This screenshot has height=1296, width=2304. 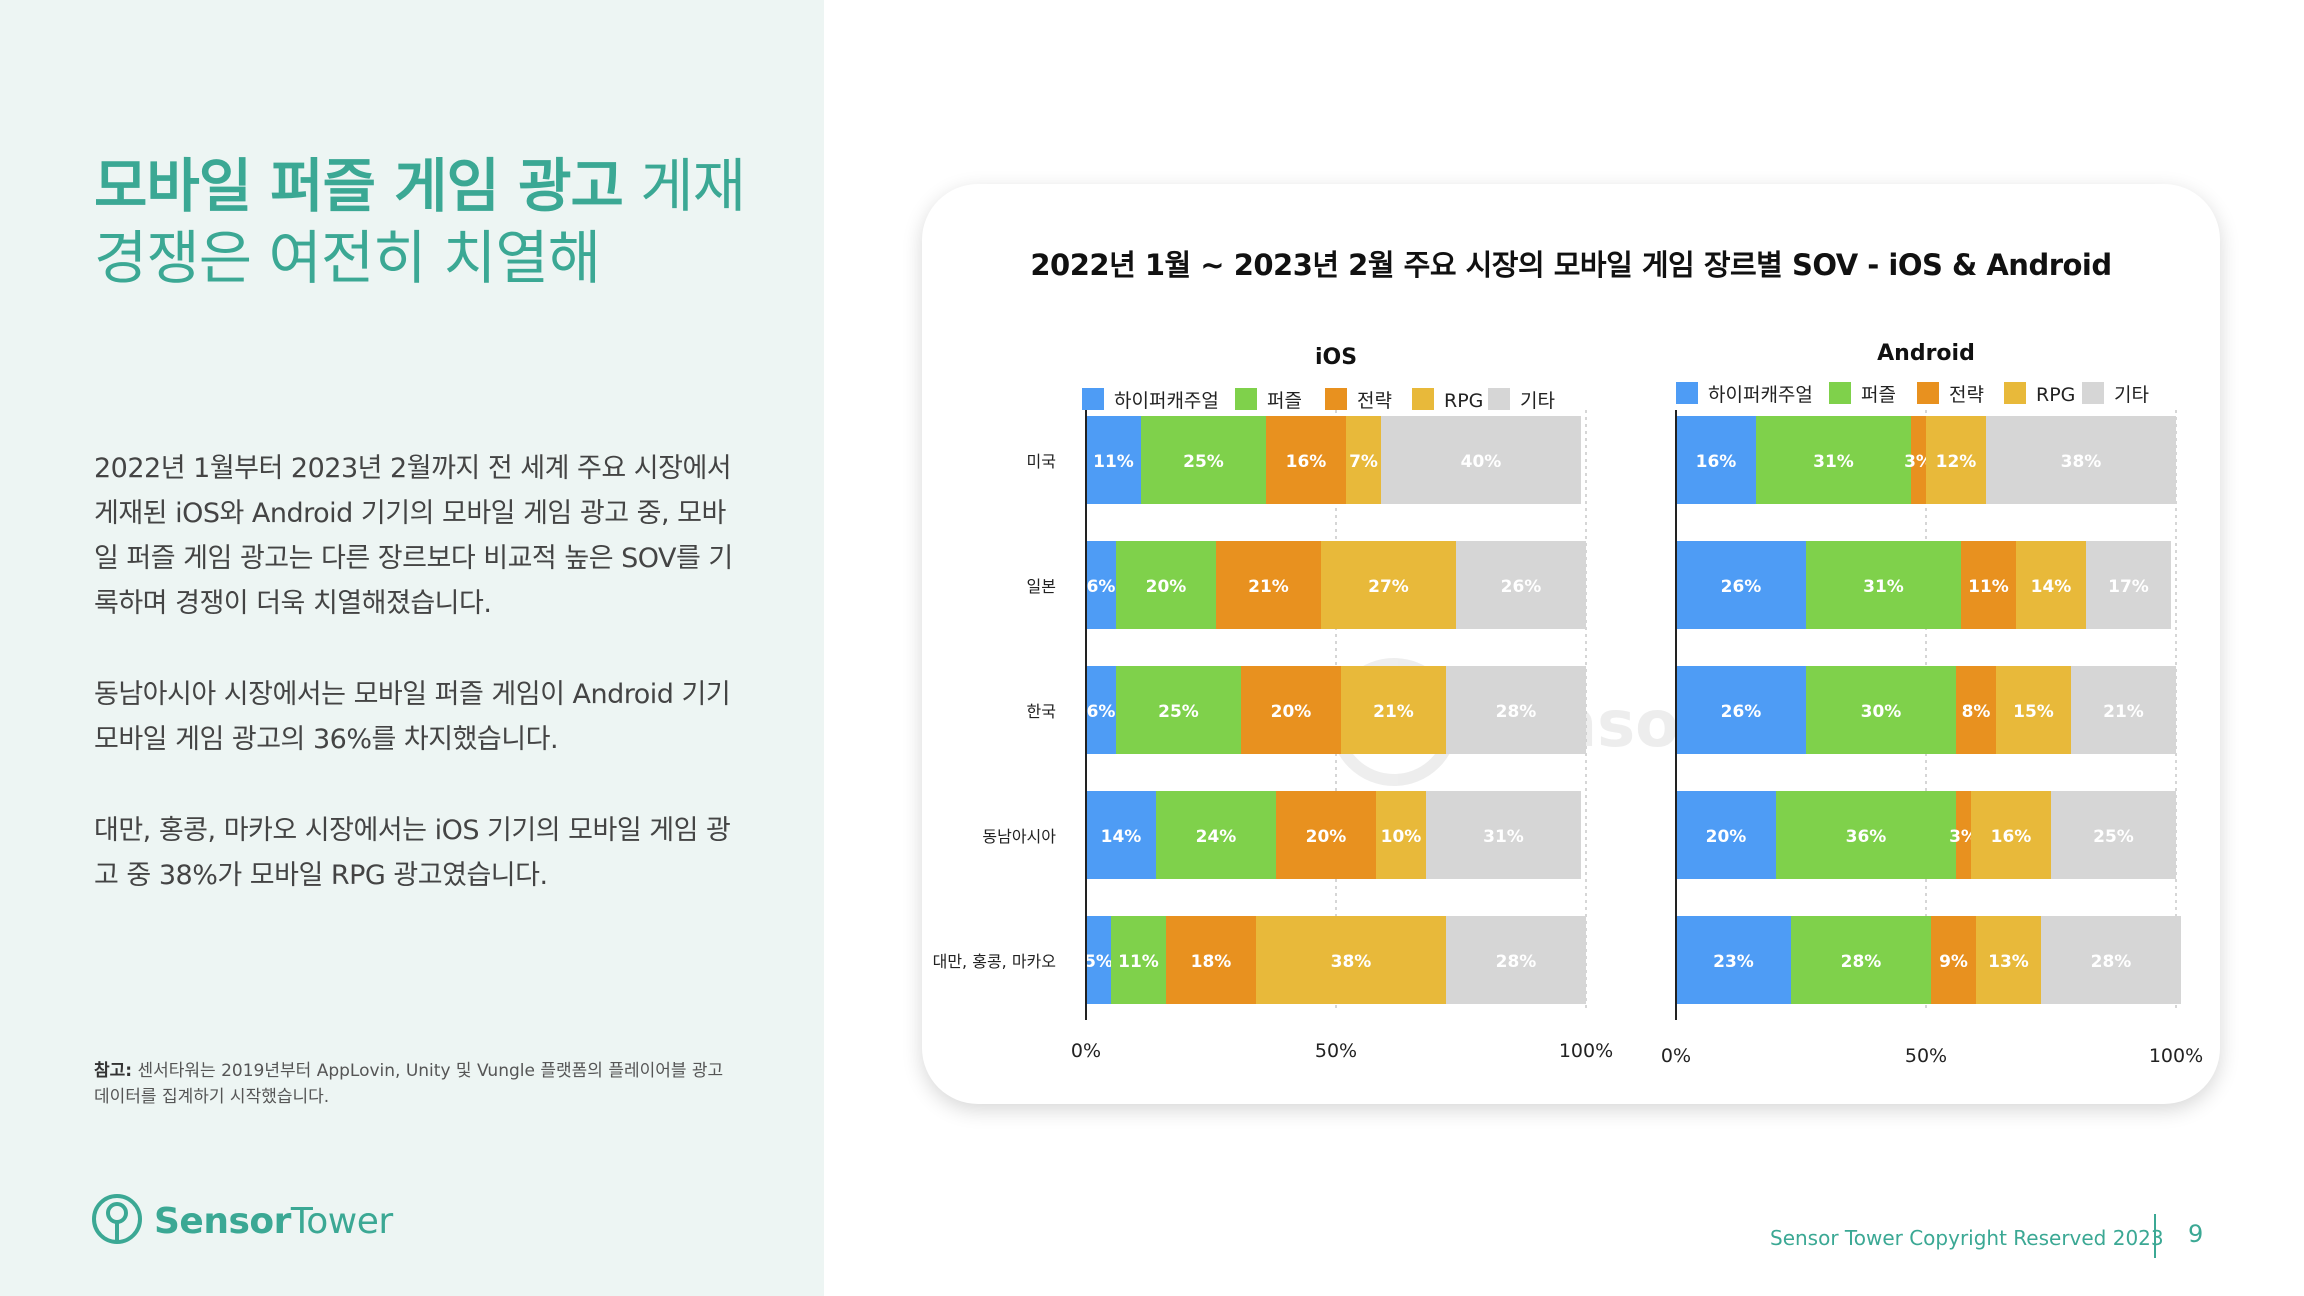 What do you see at coordinates (2176, 1056) in the screenshot?
I see `x-tick-label: 100%` at bounding box center [2176, 1056].